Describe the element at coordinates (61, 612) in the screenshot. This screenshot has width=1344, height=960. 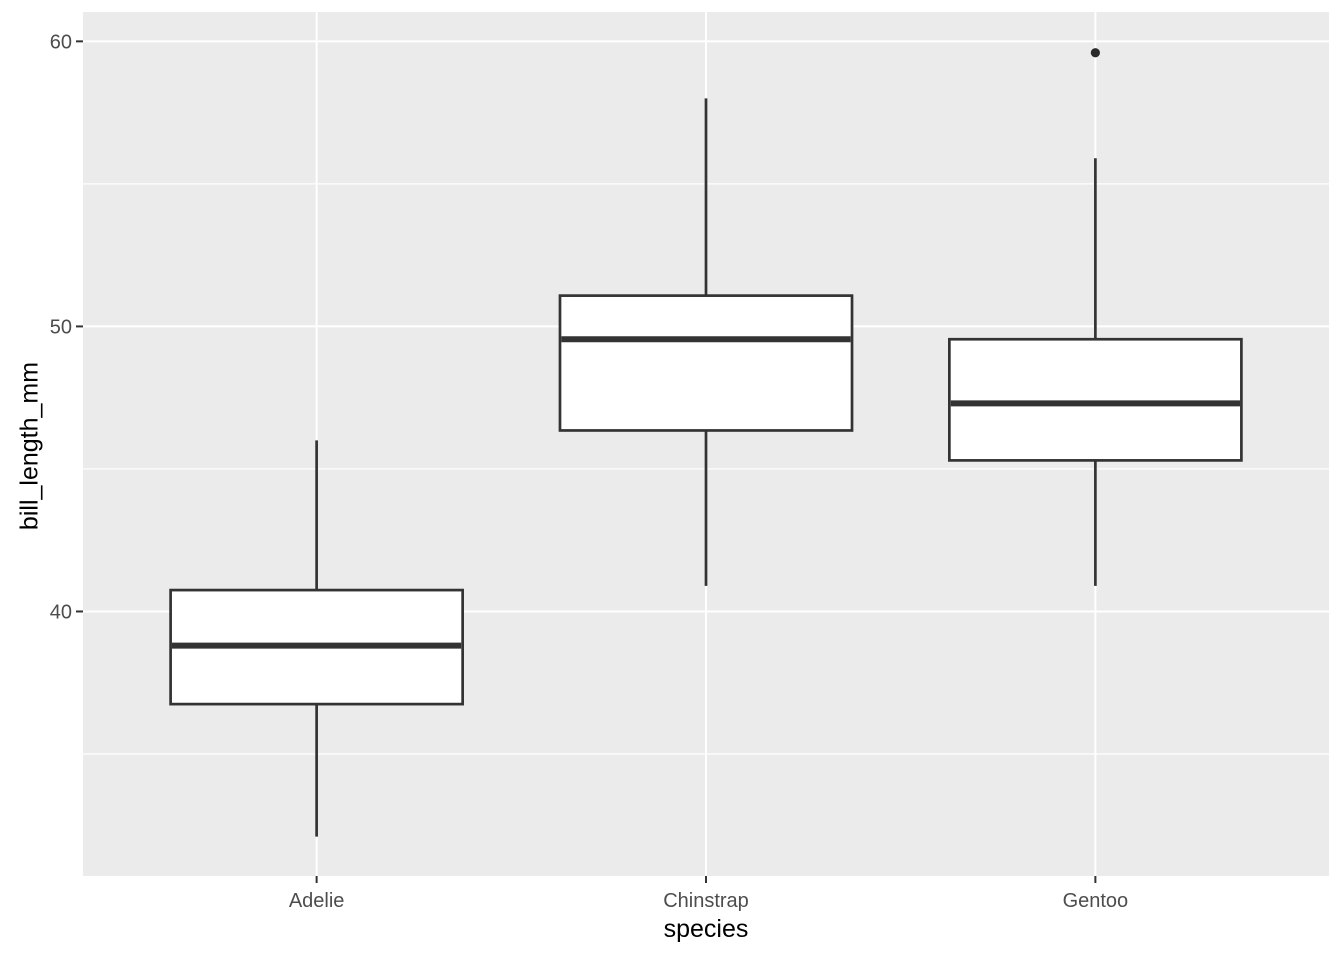
I see `y-tick-label: 40` at that location.